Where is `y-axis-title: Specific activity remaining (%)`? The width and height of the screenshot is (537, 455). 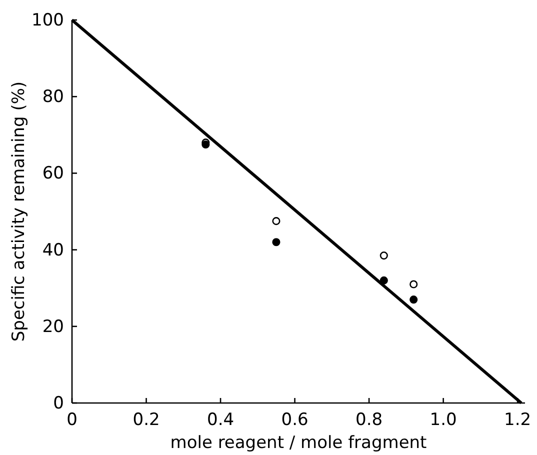
y-axis-title: Specific activity remaining (%) is located at coordinates (19, 211).